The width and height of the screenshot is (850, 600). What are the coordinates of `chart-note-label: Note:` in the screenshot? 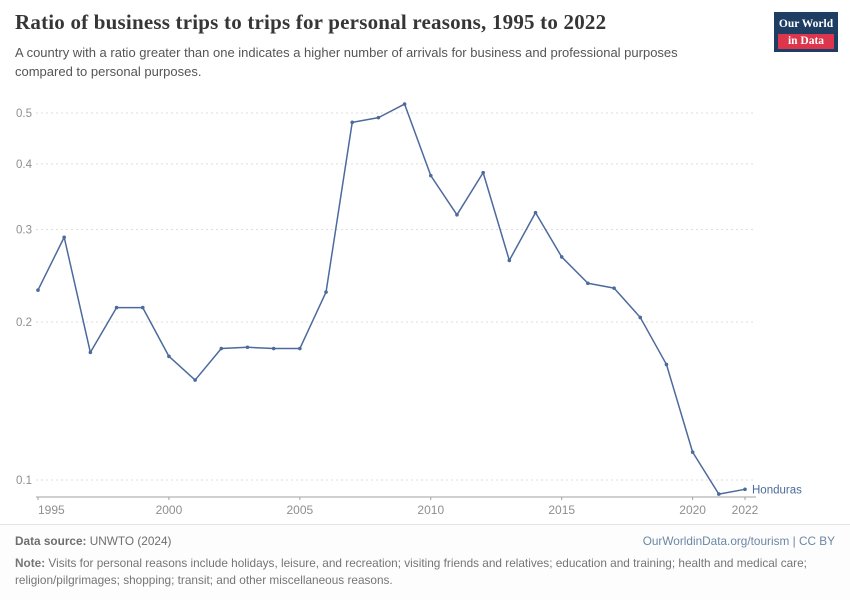 It's located at (30, 563).